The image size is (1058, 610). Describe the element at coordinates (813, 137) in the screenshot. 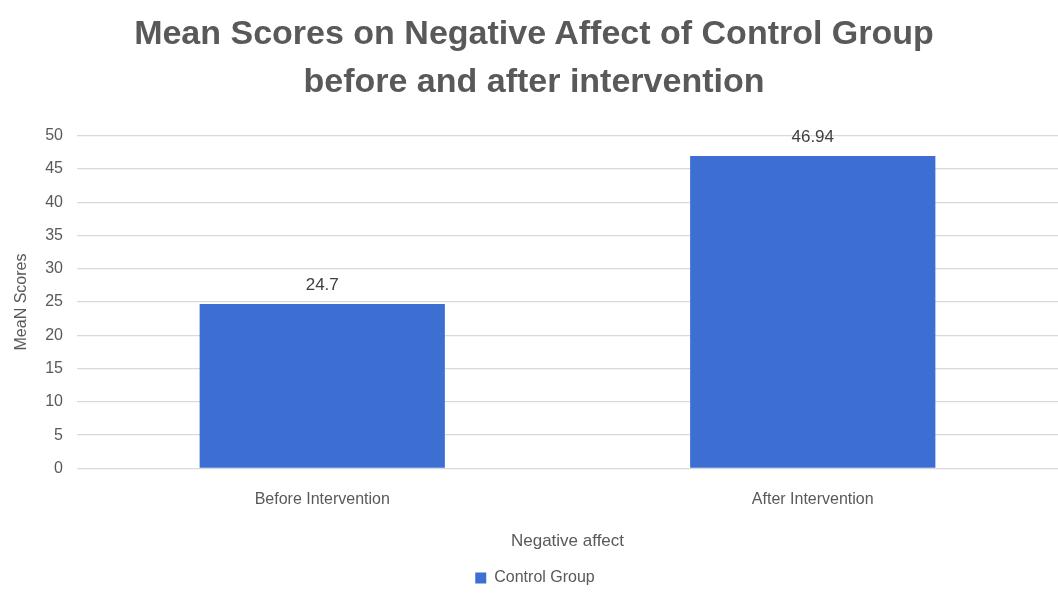

I see `data-label: 46.94` at that location.